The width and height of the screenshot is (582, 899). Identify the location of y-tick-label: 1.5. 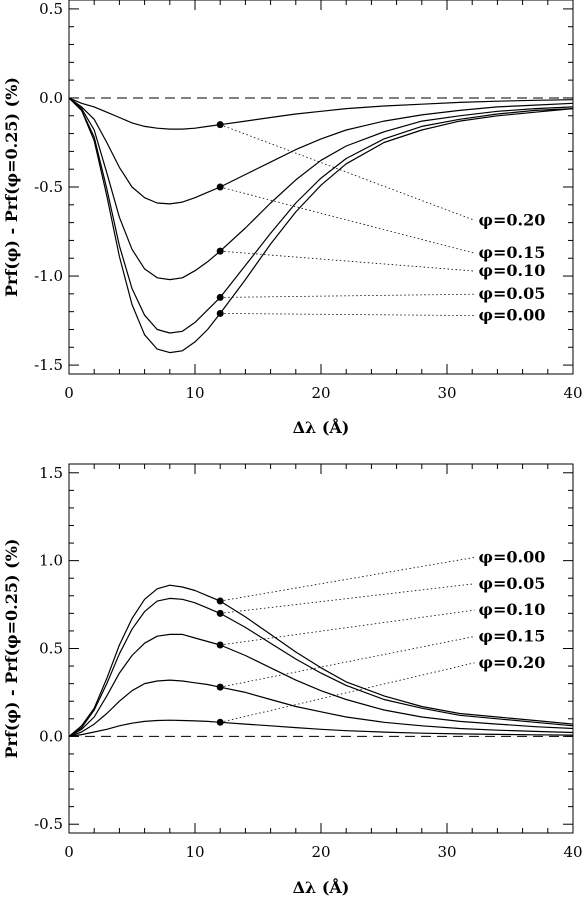
(51, 473).